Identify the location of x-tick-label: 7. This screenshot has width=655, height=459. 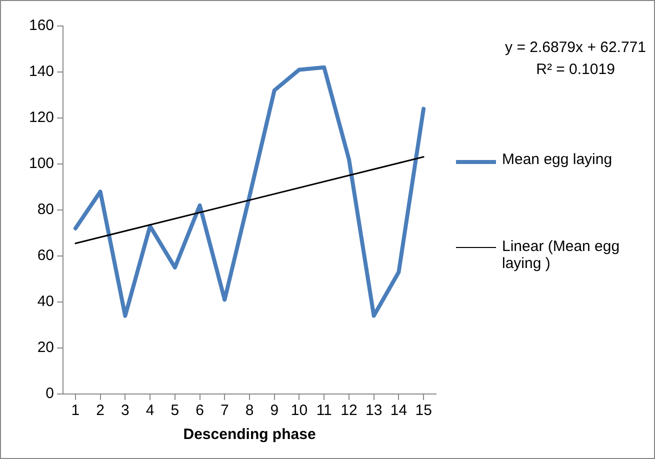
(224, 411).